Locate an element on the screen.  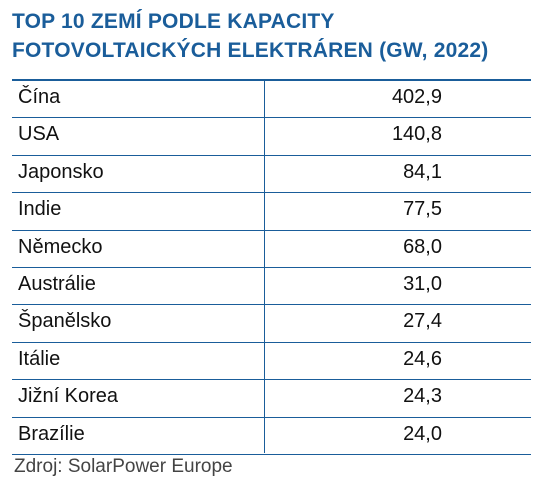
table-row: USA 140,8 is located at coordinates (271, 136).